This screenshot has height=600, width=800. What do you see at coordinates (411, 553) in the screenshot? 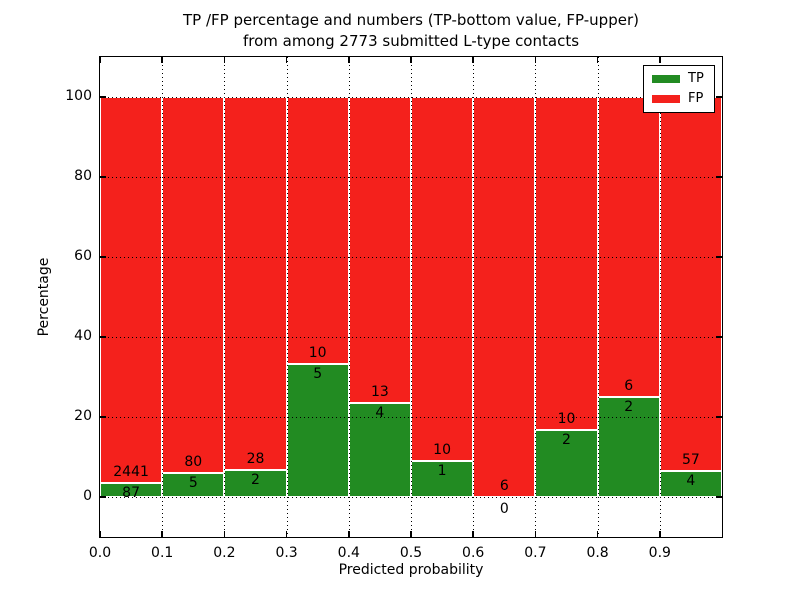
I see `x-tick-label-0.5: 0.5` at bounding box center [411, 553].